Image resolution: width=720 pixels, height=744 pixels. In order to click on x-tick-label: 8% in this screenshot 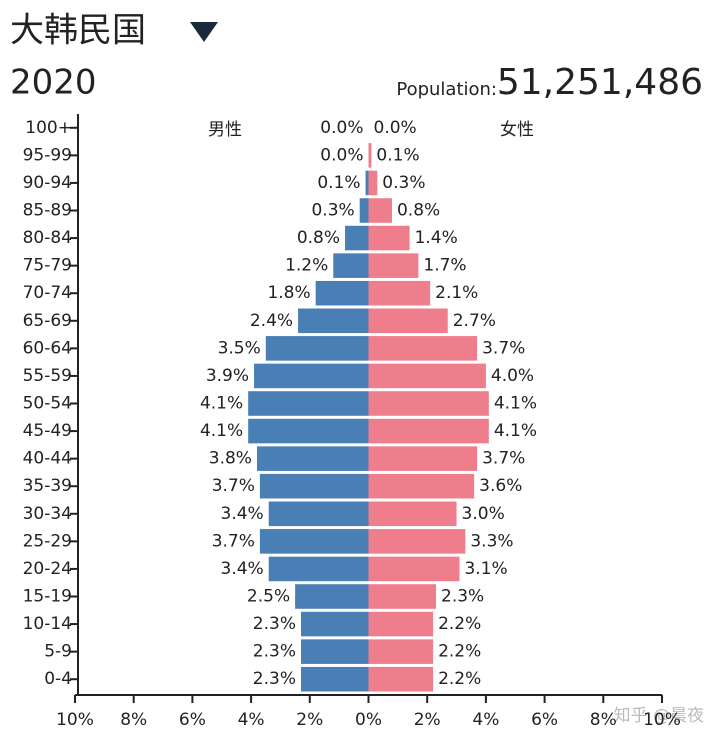, I will do `click(603, 720)`.